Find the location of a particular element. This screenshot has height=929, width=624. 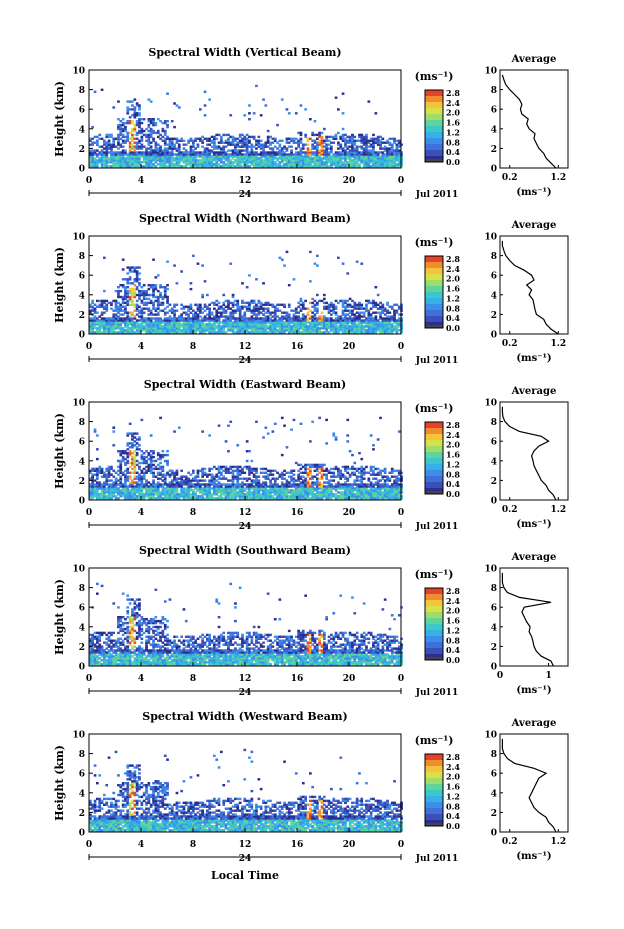

x-tick-label: 0 is located at coordinates (89, 181).